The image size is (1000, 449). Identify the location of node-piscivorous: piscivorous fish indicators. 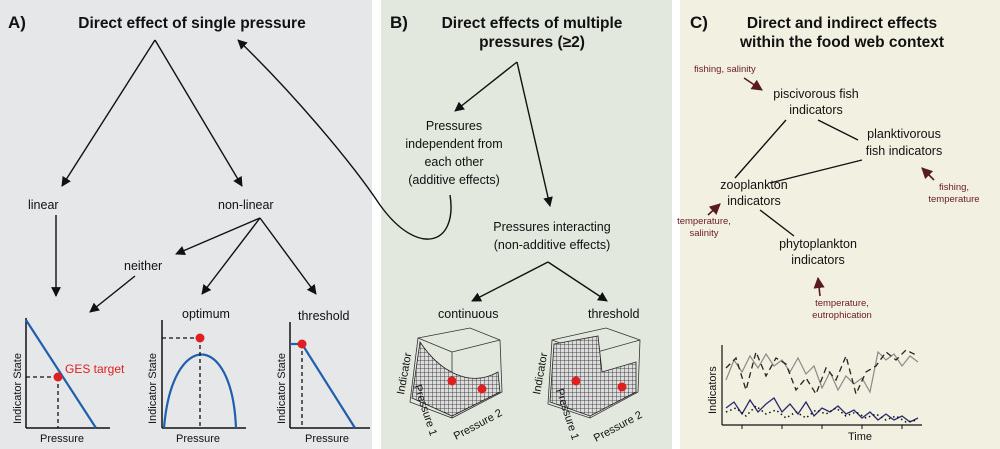
(815, 102).